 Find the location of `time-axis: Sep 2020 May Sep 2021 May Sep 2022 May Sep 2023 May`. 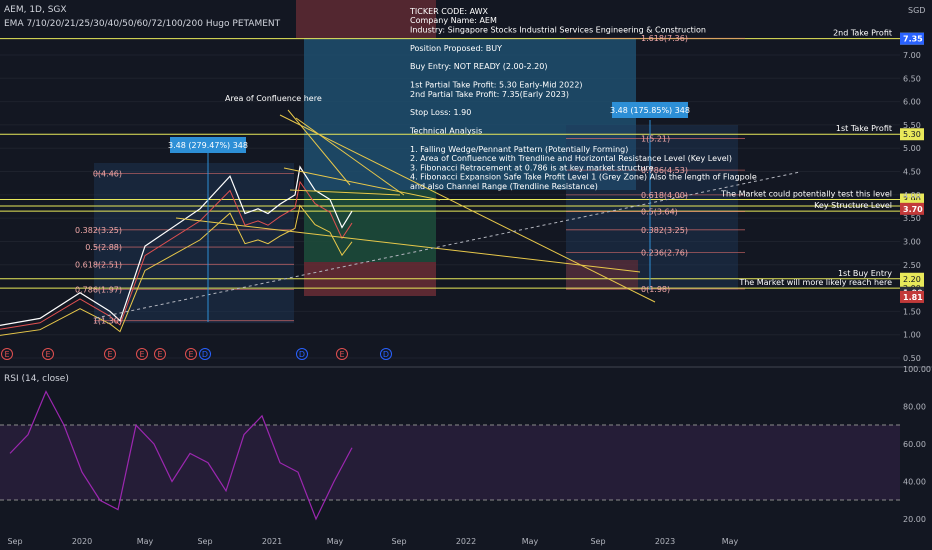

time-axis: Sep 2020 May Sep 2021 May Sep 2022 May Sep 2023 May is located at coordinates (372, 541).